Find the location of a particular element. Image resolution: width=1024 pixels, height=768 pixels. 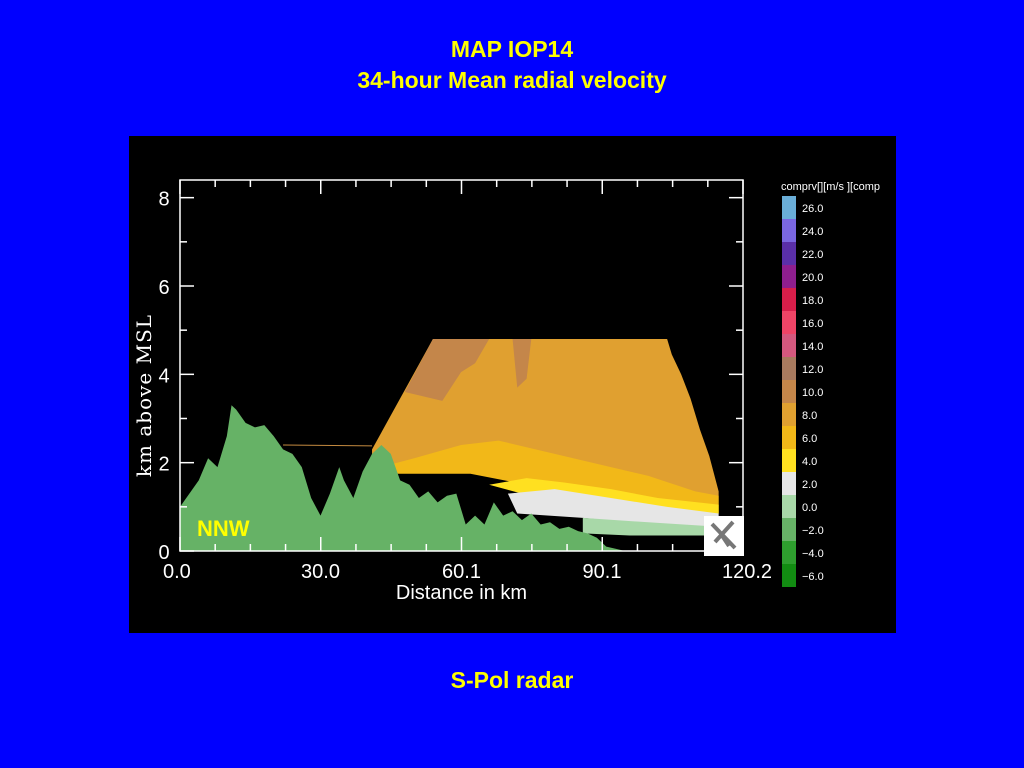

y-tick-label: 0 is located at coordinates (163, 553).